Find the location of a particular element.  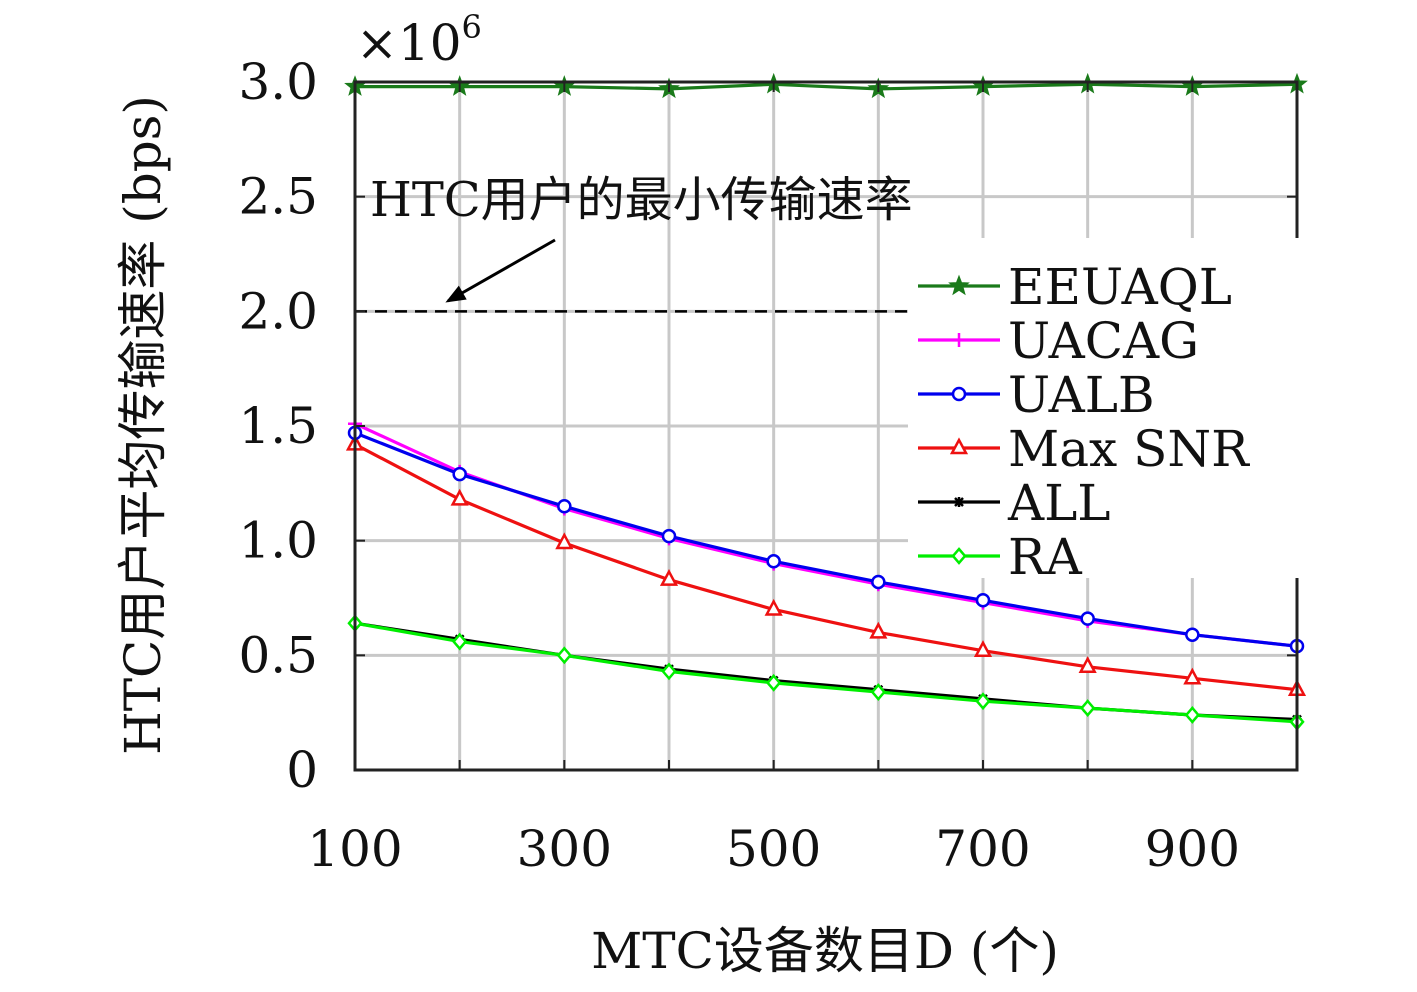

legend-item-max-snr: Max SNR is located at coordinates (1084, 449).